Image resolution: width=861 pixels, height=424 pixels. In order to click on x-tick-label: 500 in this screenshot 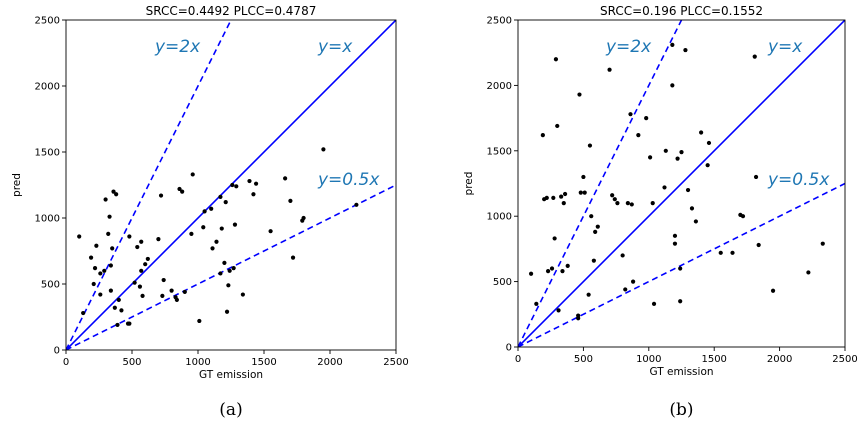, I will do `click(131, 362)`.